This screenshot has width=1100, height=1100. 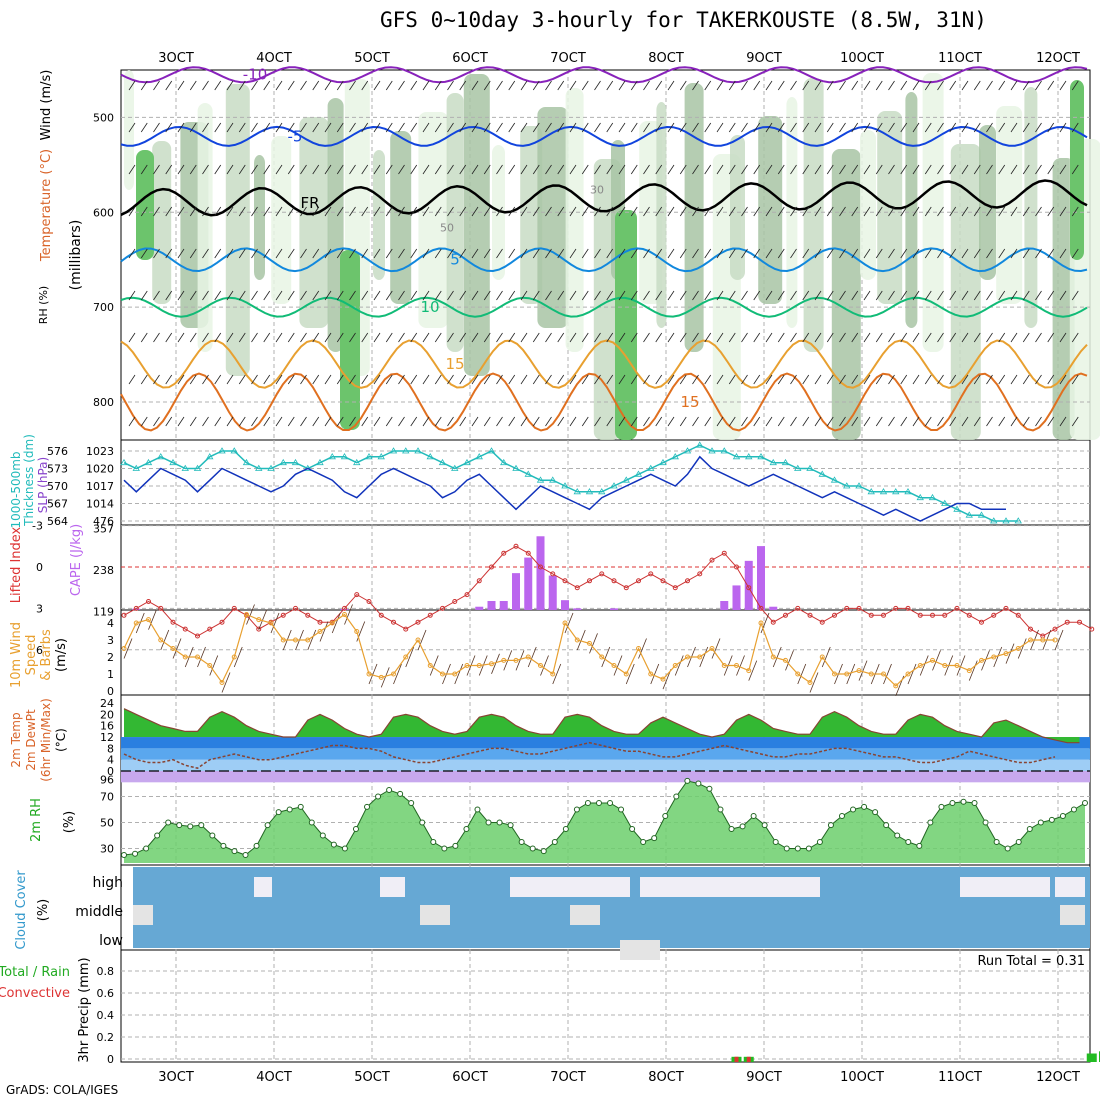 What do you see at coordinates (107, 726) in the screenshot?
I see `y-tick-label: 16` at bounding box center [107, 726].